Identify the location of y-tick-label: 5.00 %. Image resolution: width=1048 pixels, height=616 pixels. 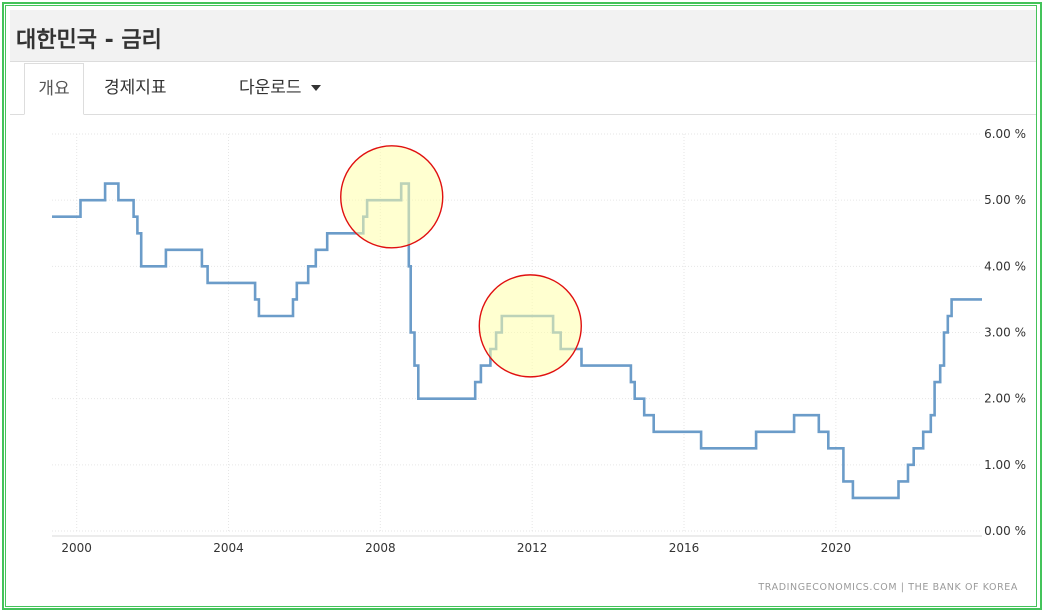
(1005, 200).